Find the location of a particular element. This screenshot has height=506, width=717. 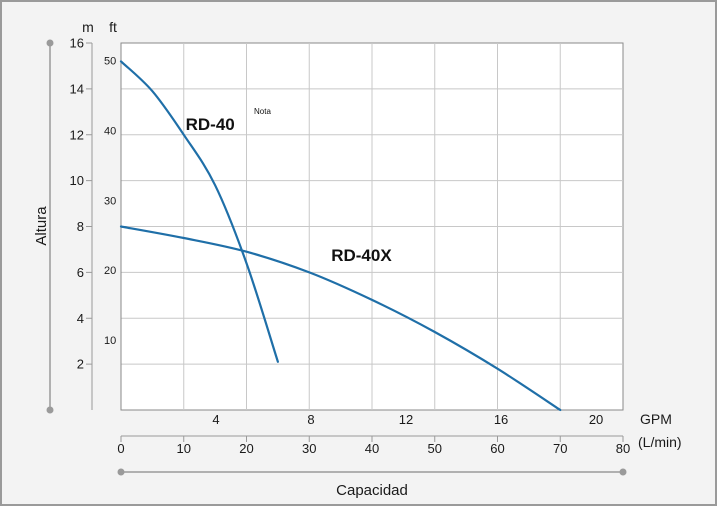

y-tick-label-ft: 50 is located at coordinates (110, 61).